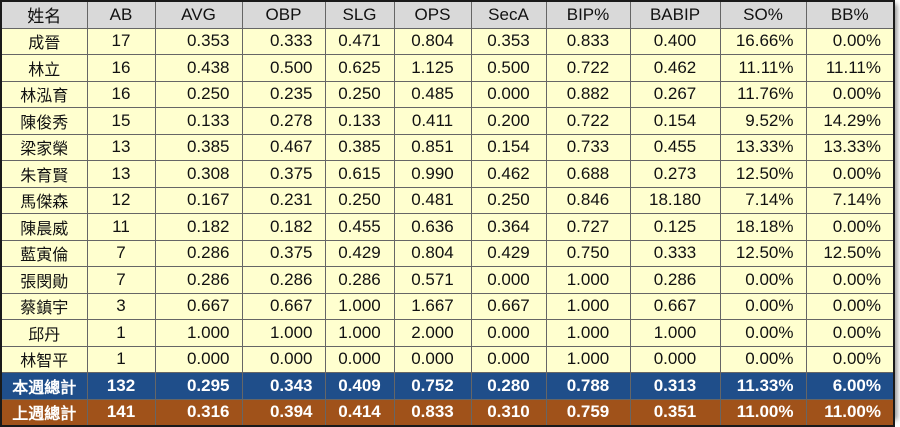  What do you see at coordinates (588, 200) in the screenshot?
I see `cell-bip: 0.846` at bounding box center [588, 200].